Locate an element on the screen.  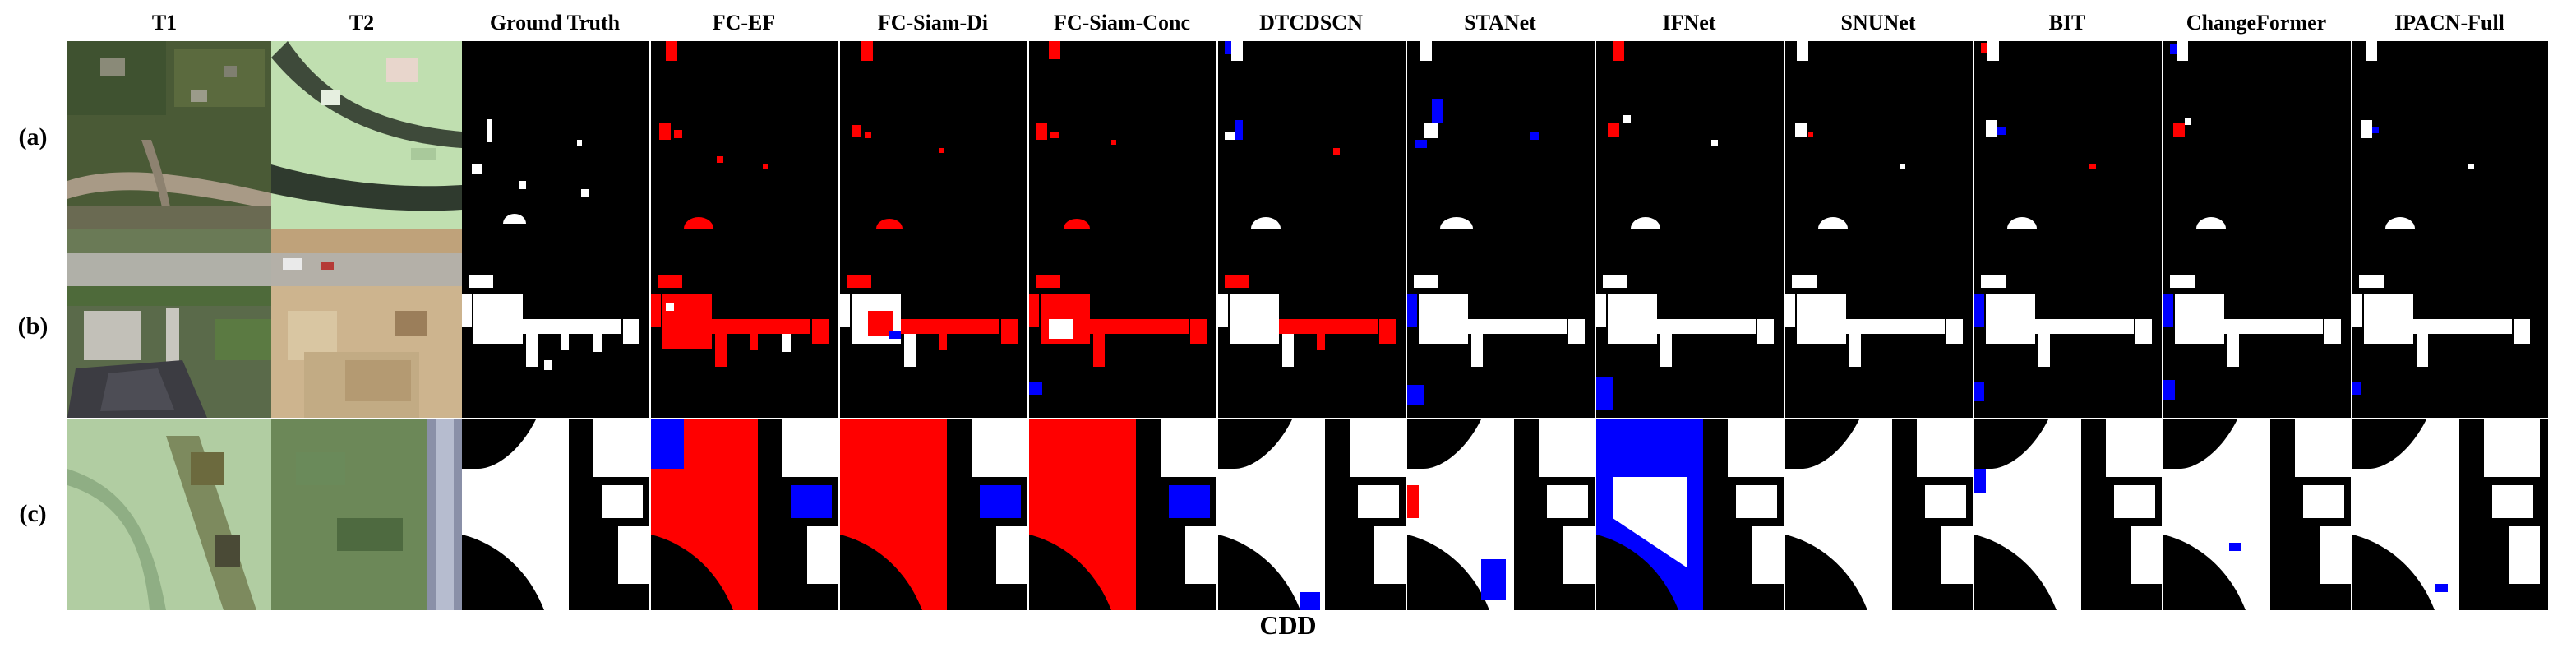
column-header-fc-ef: FC-EF is located at coordinates (744, 23).